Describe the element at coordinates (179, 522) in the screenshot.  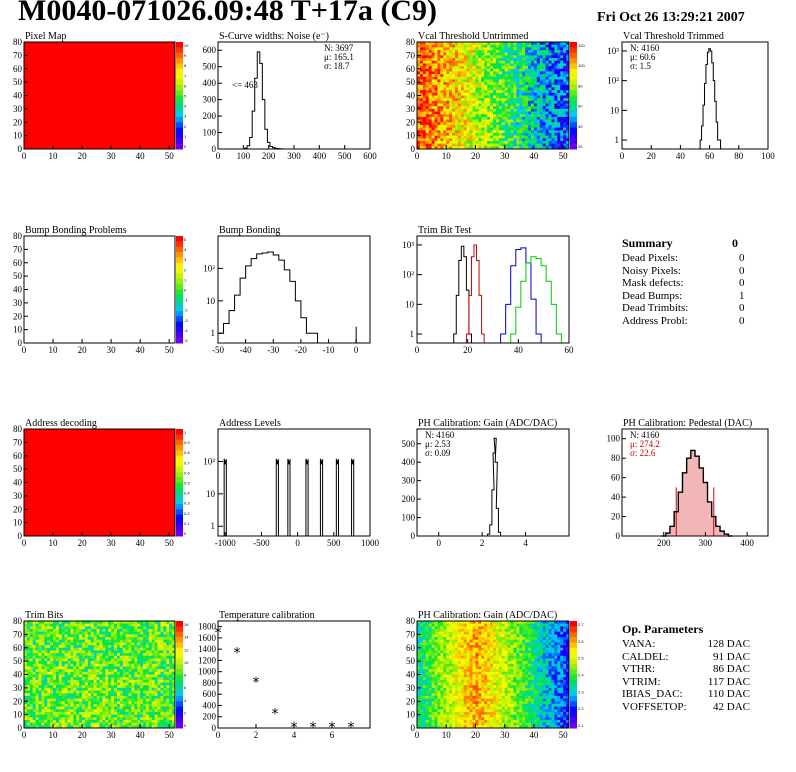
I see `palette-swatch` at that location.